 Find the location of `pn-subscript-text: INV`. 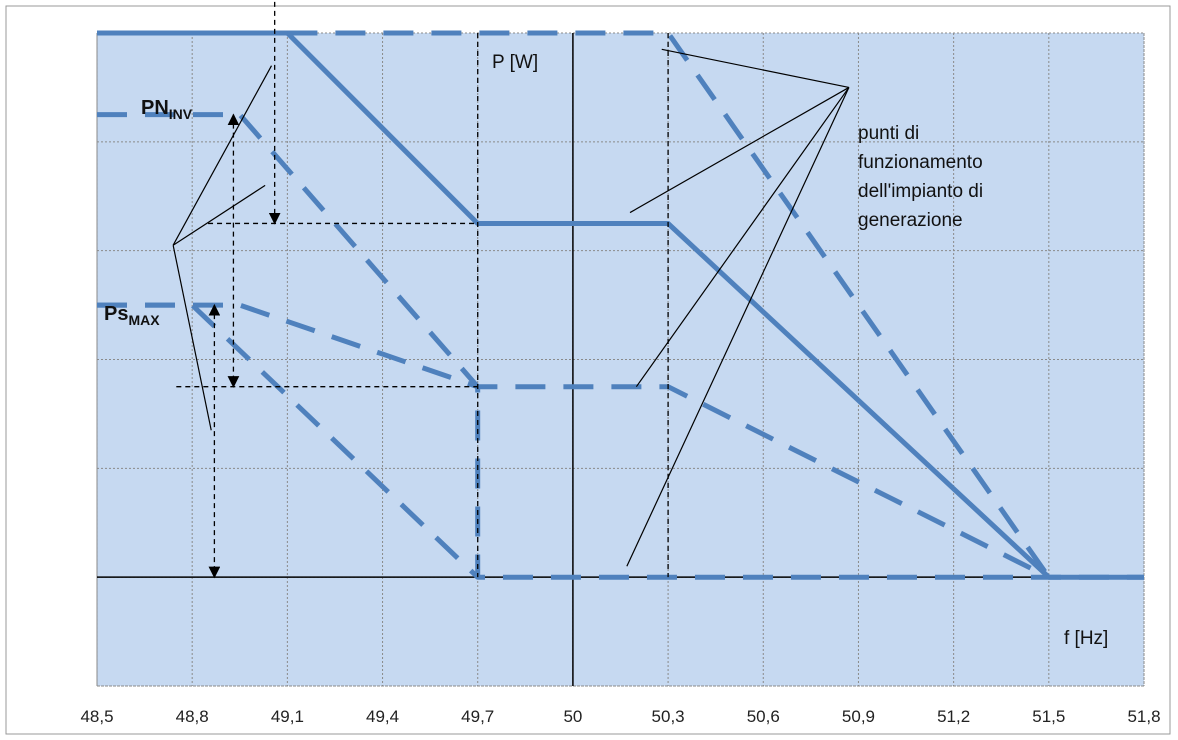

pn-subscript-text: INV is located at coordinates (181, 114).